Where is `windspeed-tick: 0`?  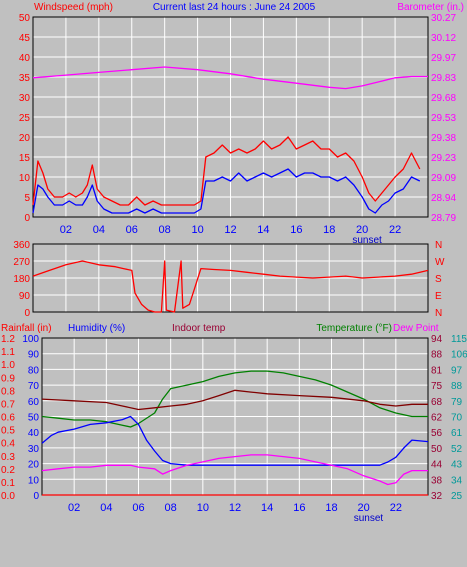 windspeed-tick: 0 is located at coordinates (27, 218).